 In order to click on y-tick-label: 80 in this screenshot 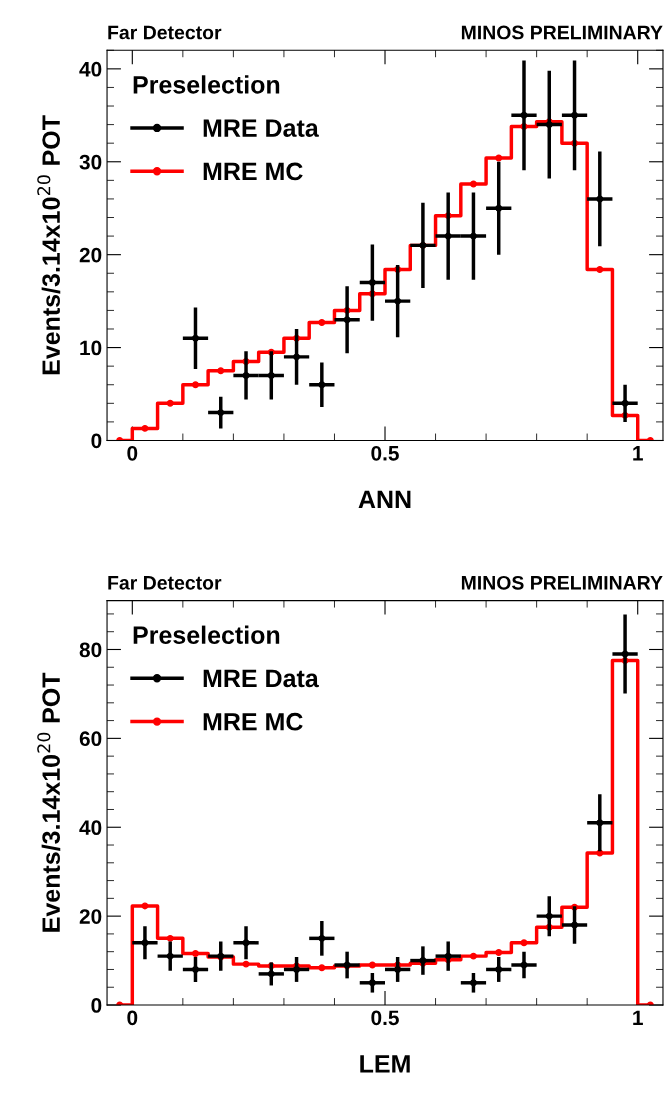, I will do `click(90, 650)`.